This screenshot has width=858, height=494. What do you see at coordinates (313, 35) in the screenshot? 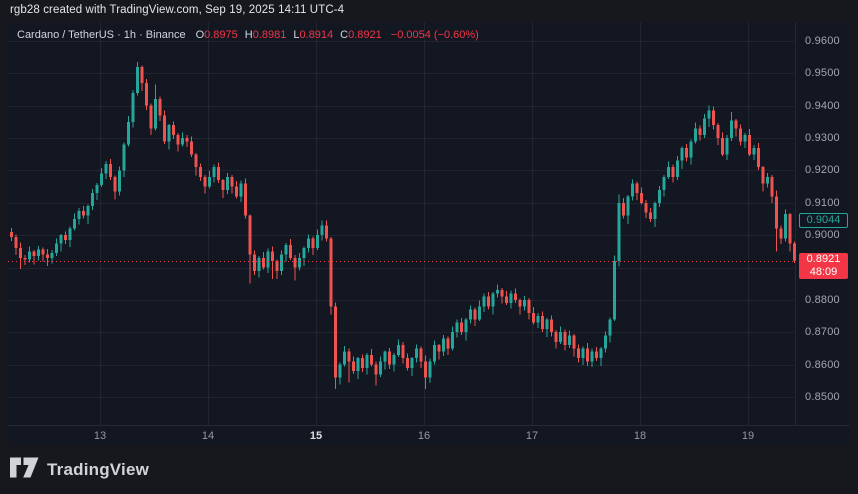
I see `legend-l-value: L0.8914` at bounding box center [313, 35].